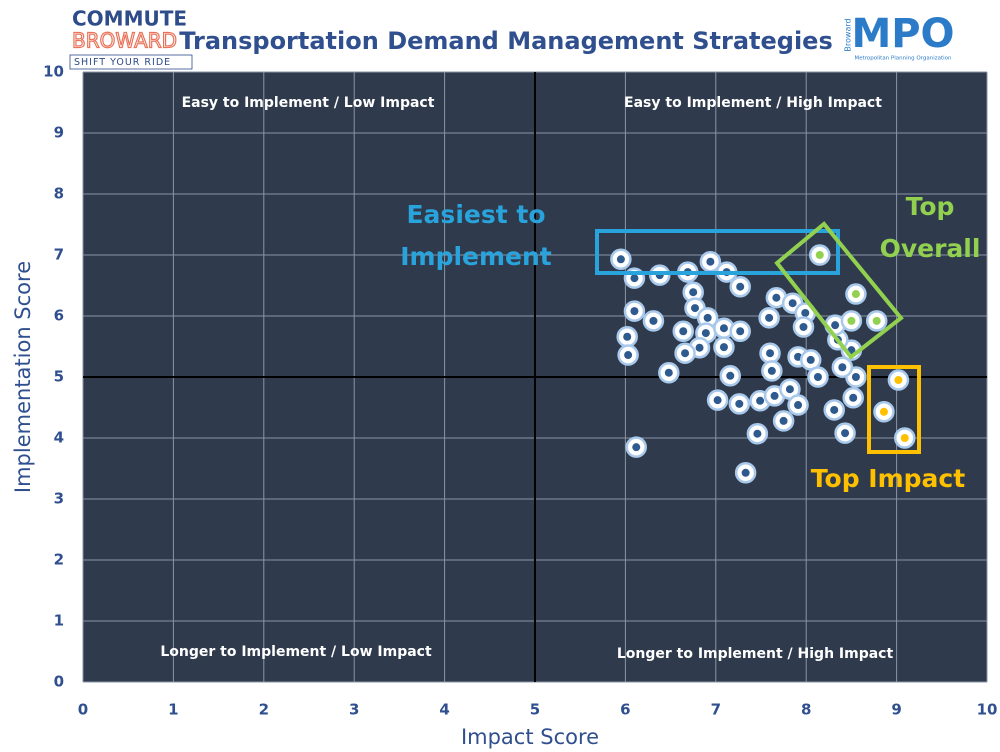 This screenshot has width=1000, height=752. Describe the element at coordinates (839, 290) in the screenshot. I see `top-overall-box` at that location.